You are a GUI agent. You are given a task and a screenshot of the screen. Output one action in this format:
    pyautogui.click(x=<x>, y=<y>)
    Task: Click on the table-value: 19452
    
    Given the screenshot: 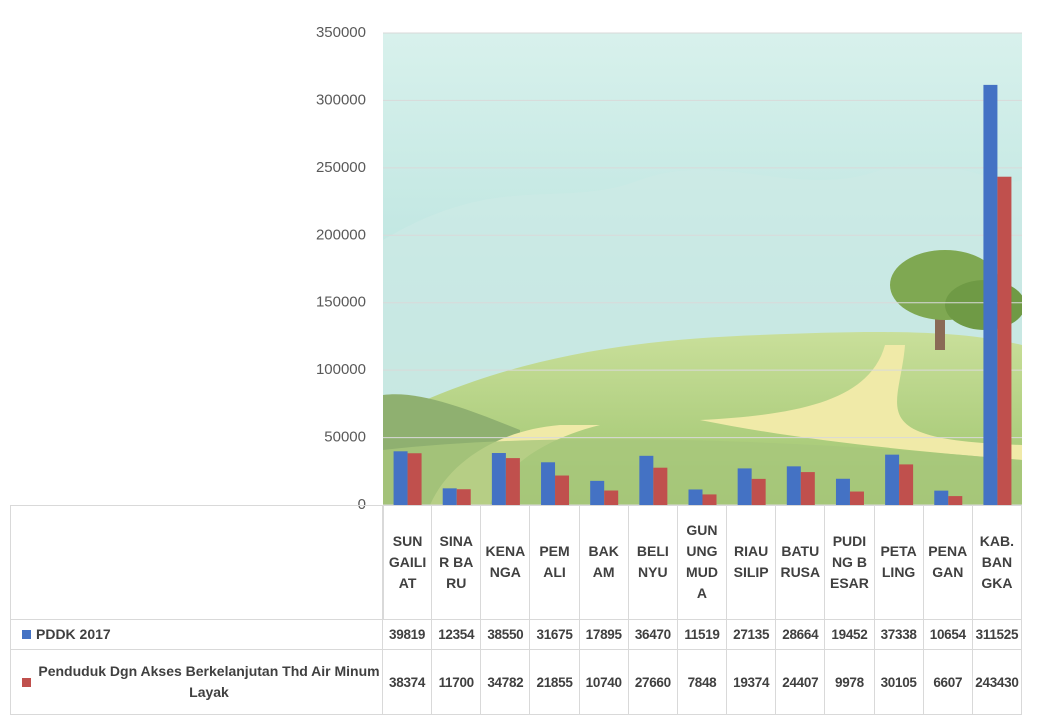 What is the action you would take?
    pyautogui.click(x=850, y=635)
    